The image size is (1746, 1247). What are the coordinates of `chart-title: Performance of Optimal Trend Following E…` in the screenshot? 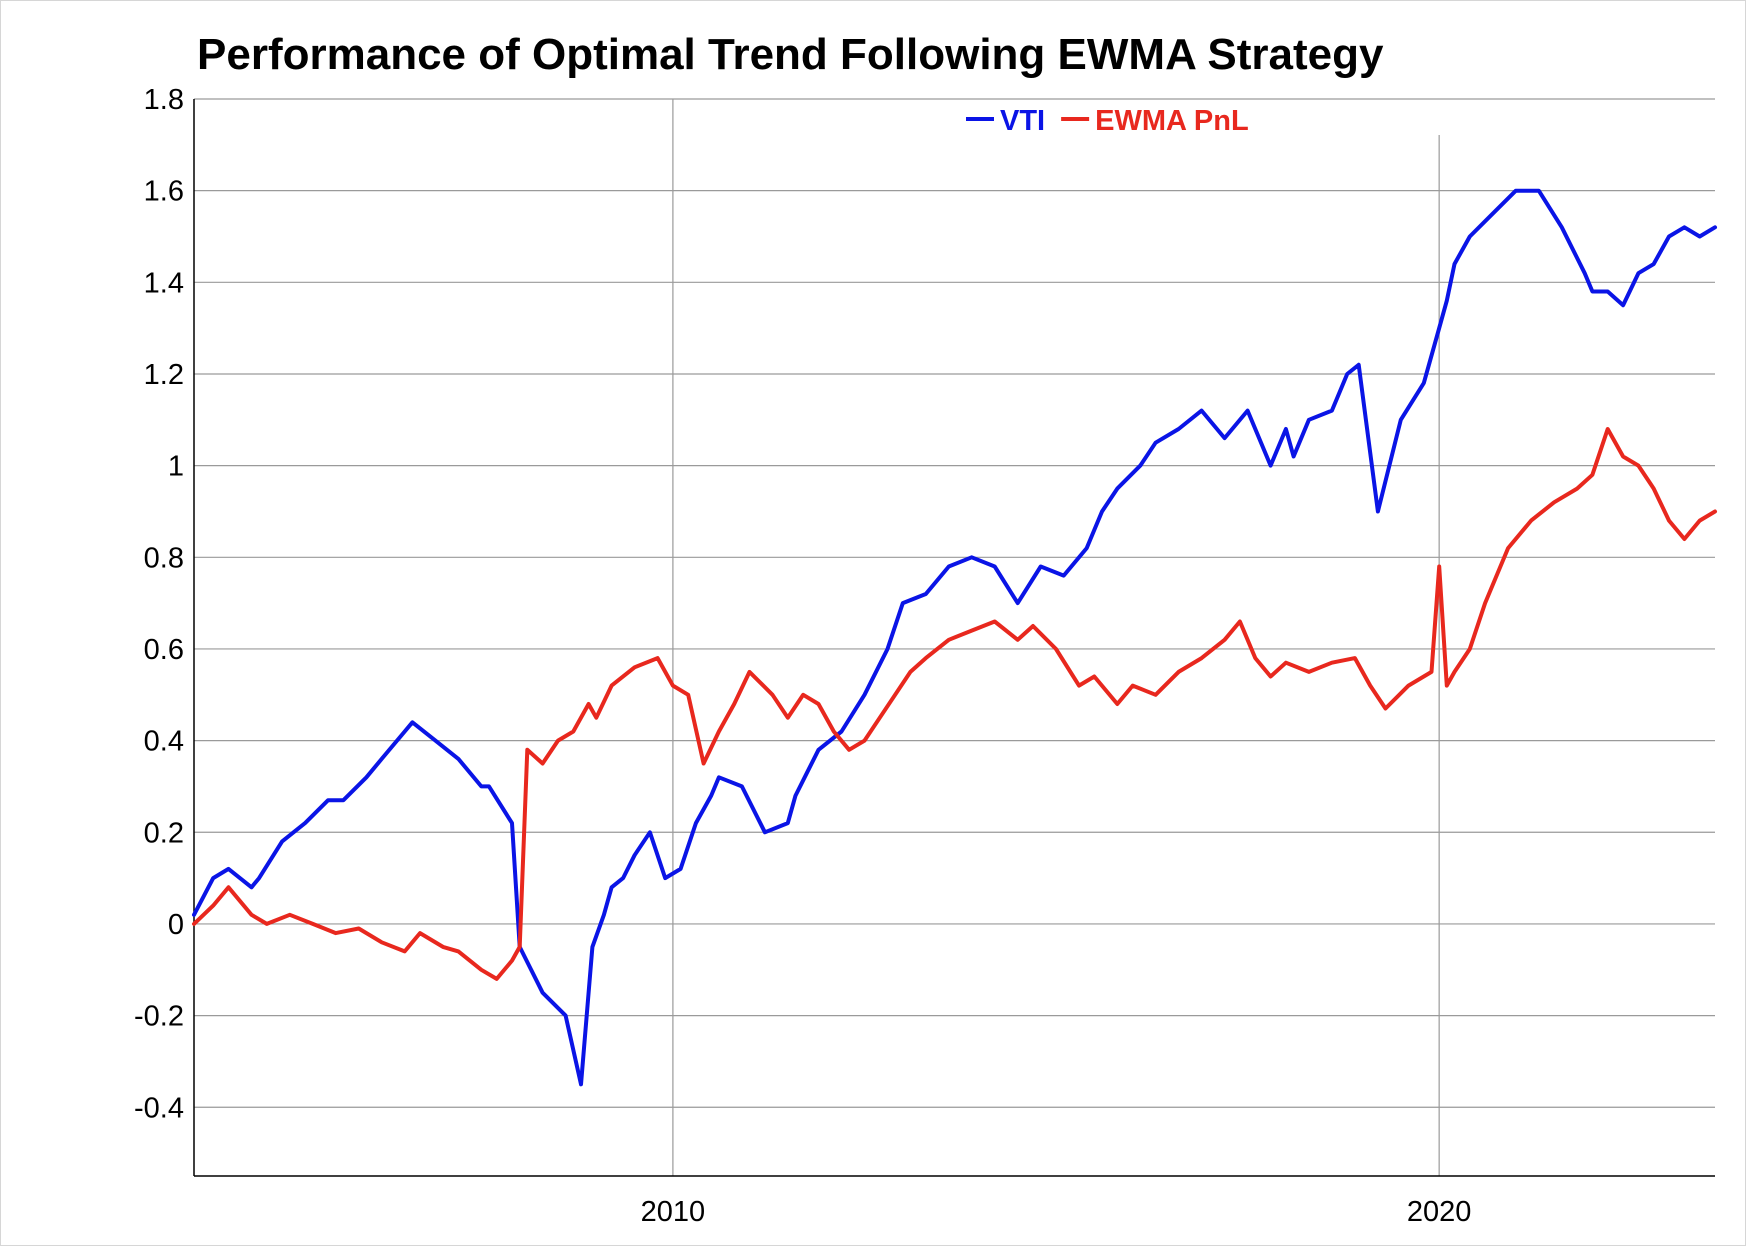 It's located at (790, 54).